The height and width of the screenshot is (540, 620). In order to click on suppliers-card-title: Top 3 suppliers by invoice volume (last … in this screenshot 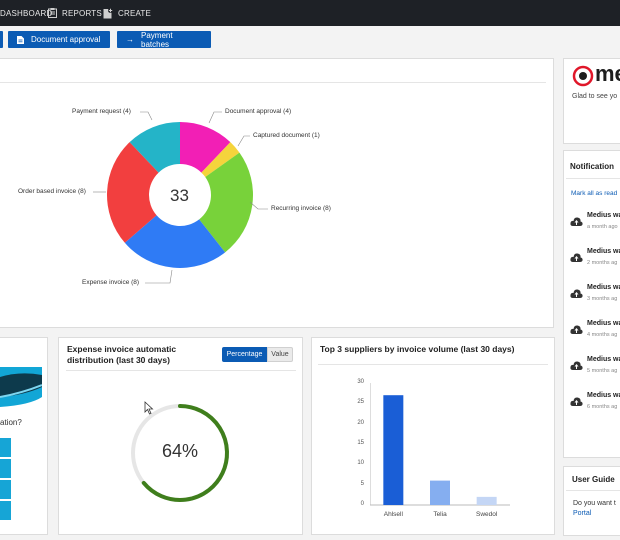, I will do `click(417, 349)`.